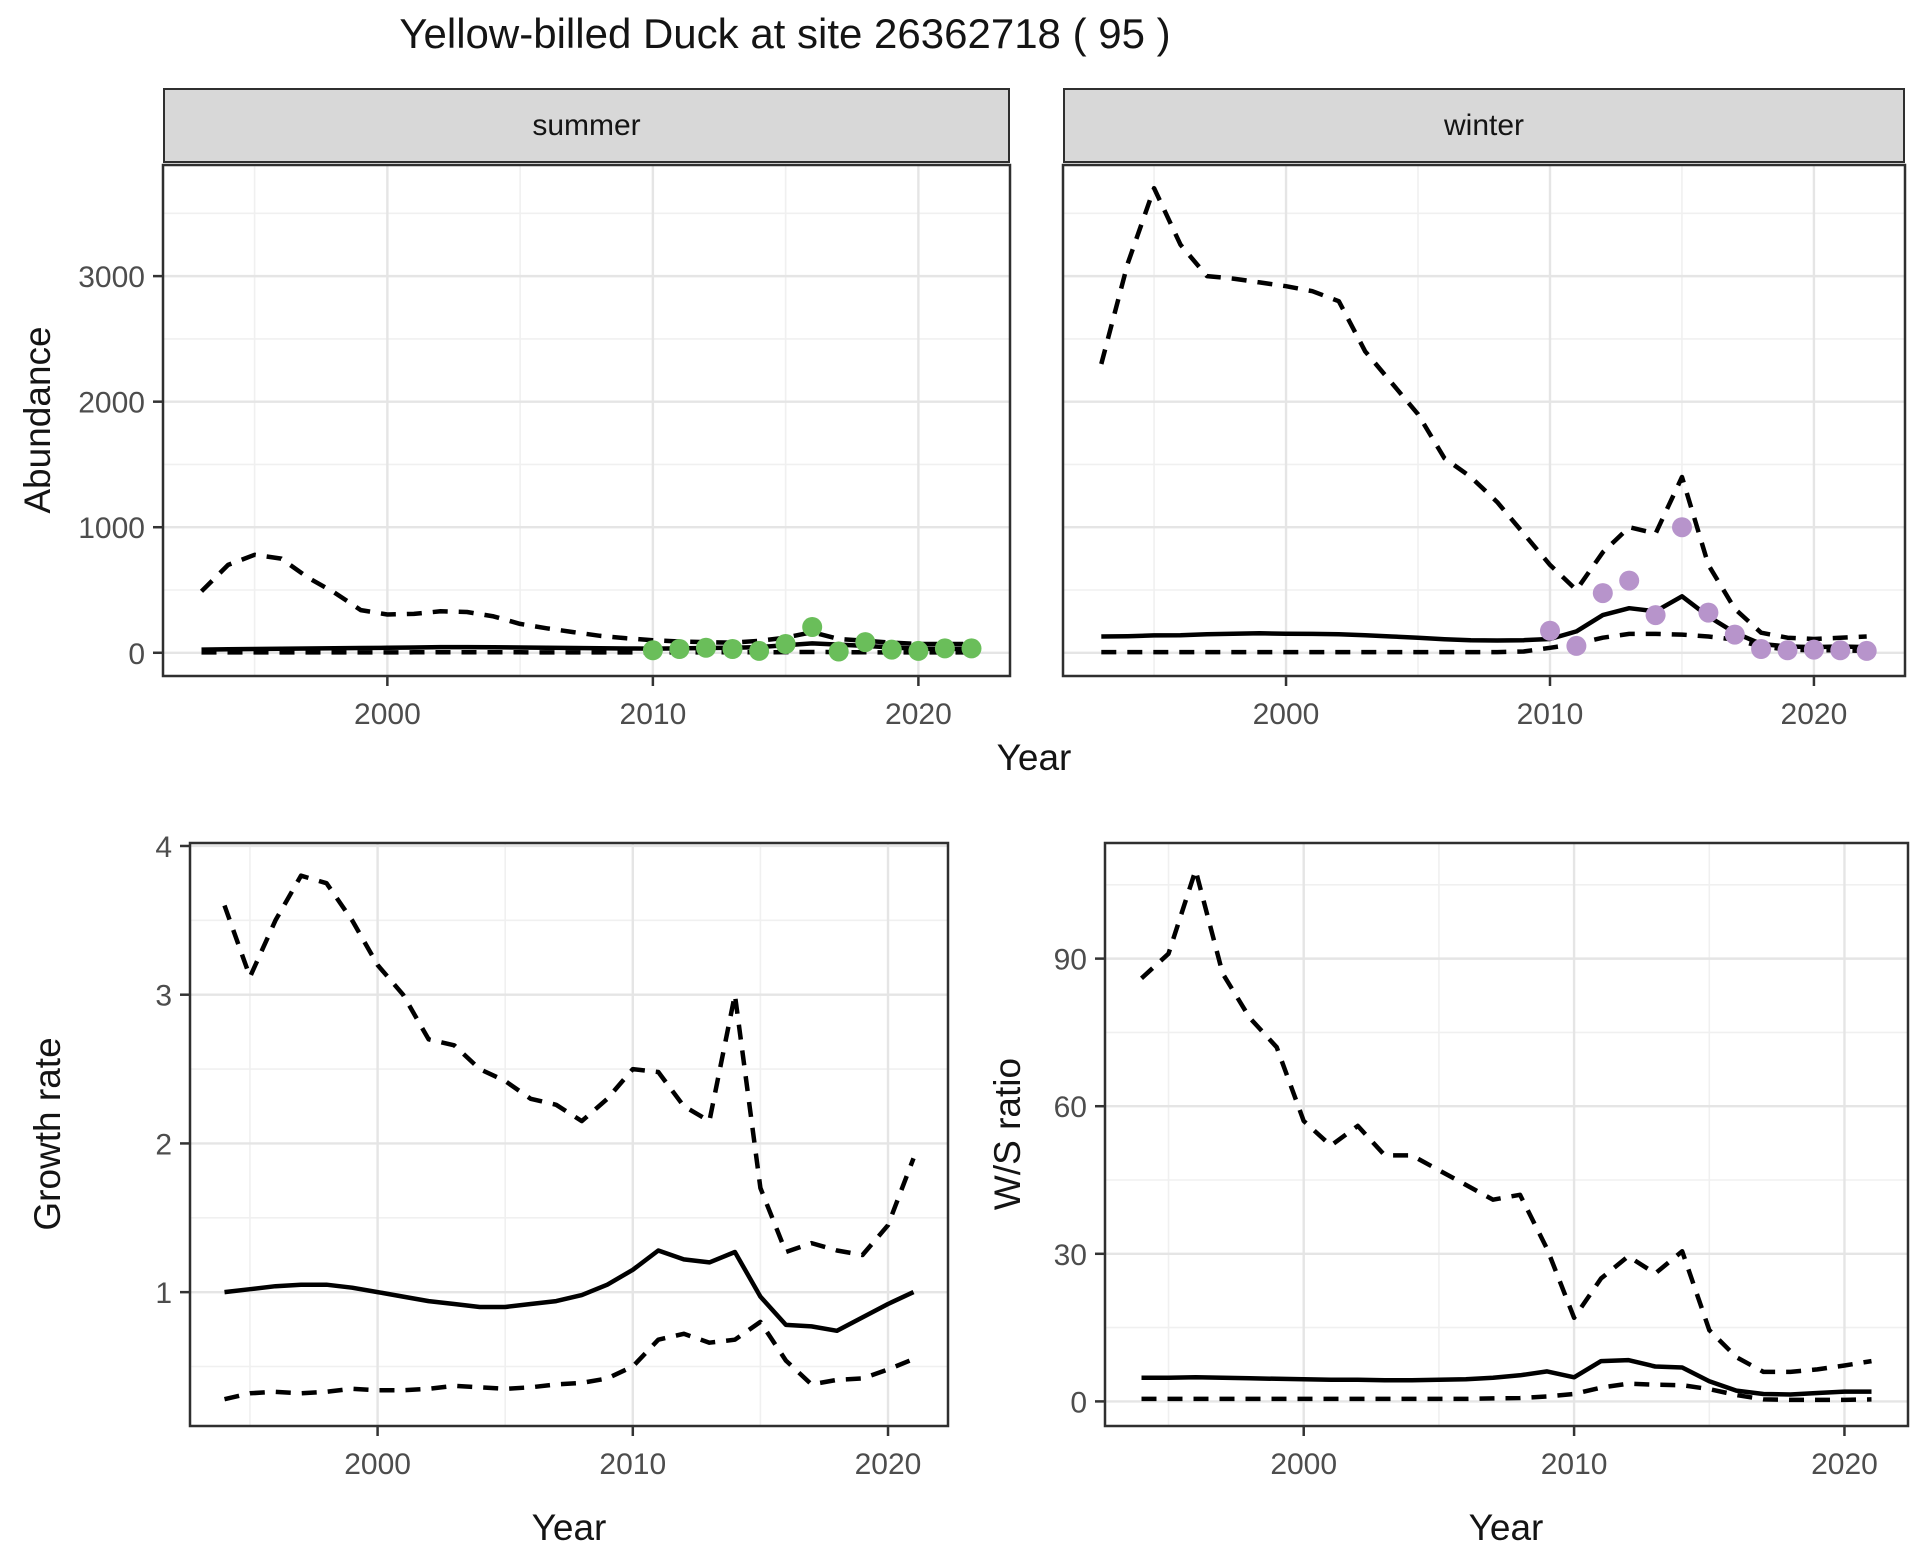  I want to click on y-axis-title-abundance: Abundance, so click(37, 420).